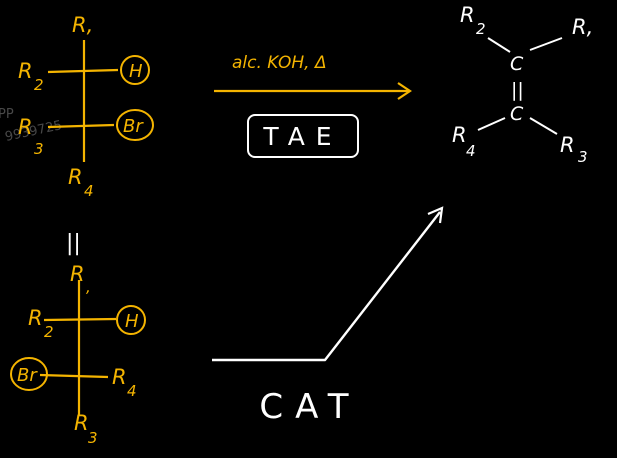 The width and height of the screenshot is (617, 458). I want to click on product-bottom-right-subscript: 3, so click(583, 157).